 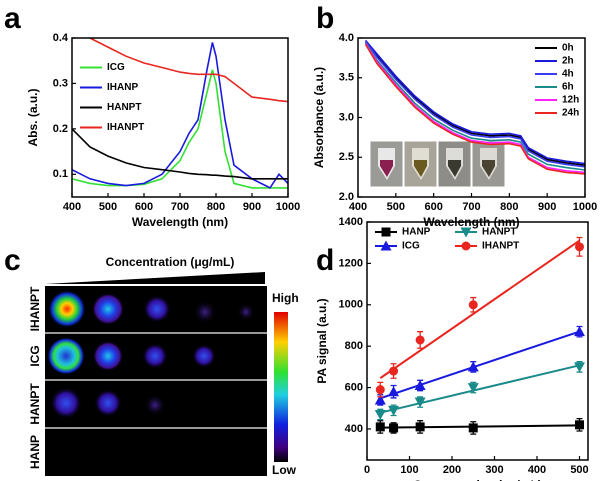 I want to click on y-tick-label: 1200, so click(x=351, y=263).